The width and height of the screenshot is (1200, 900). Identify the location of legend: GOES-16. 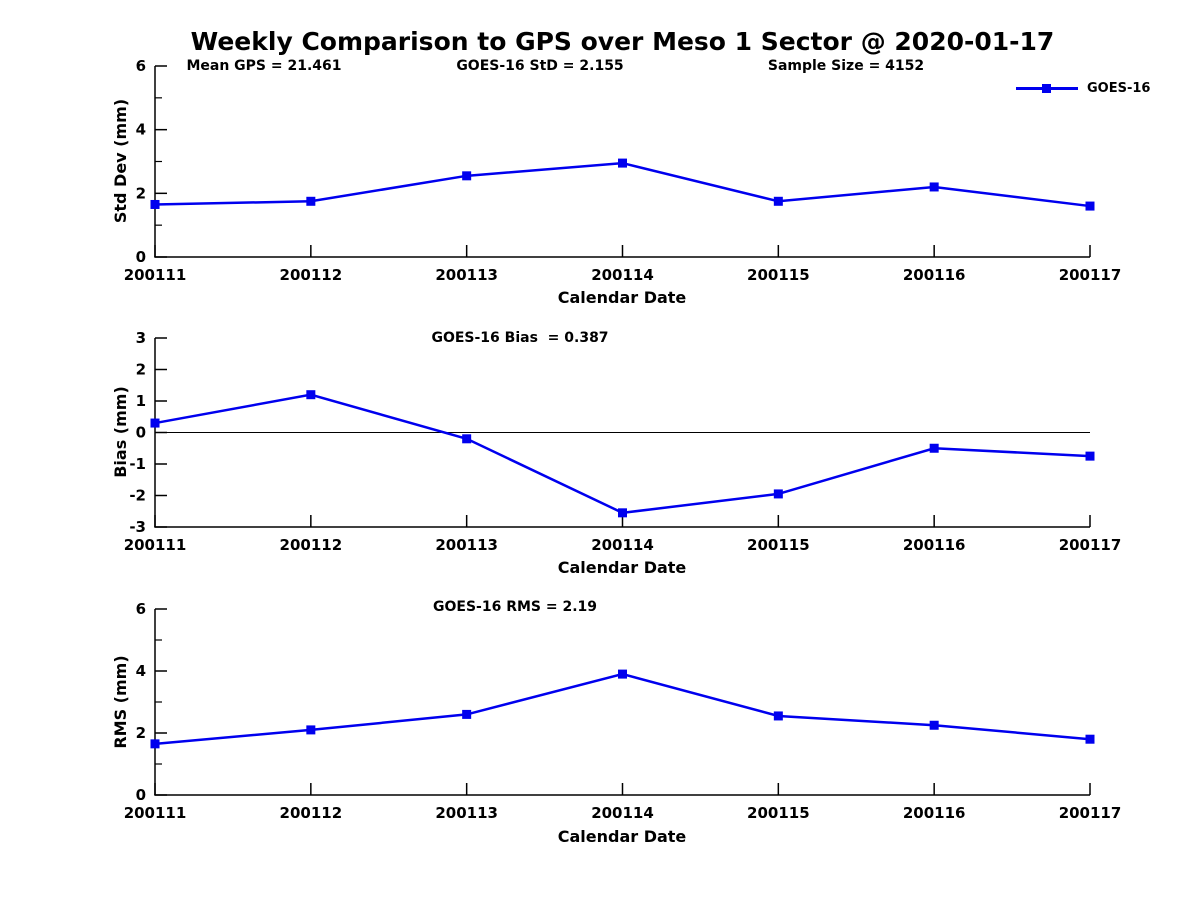
(1083, 88).